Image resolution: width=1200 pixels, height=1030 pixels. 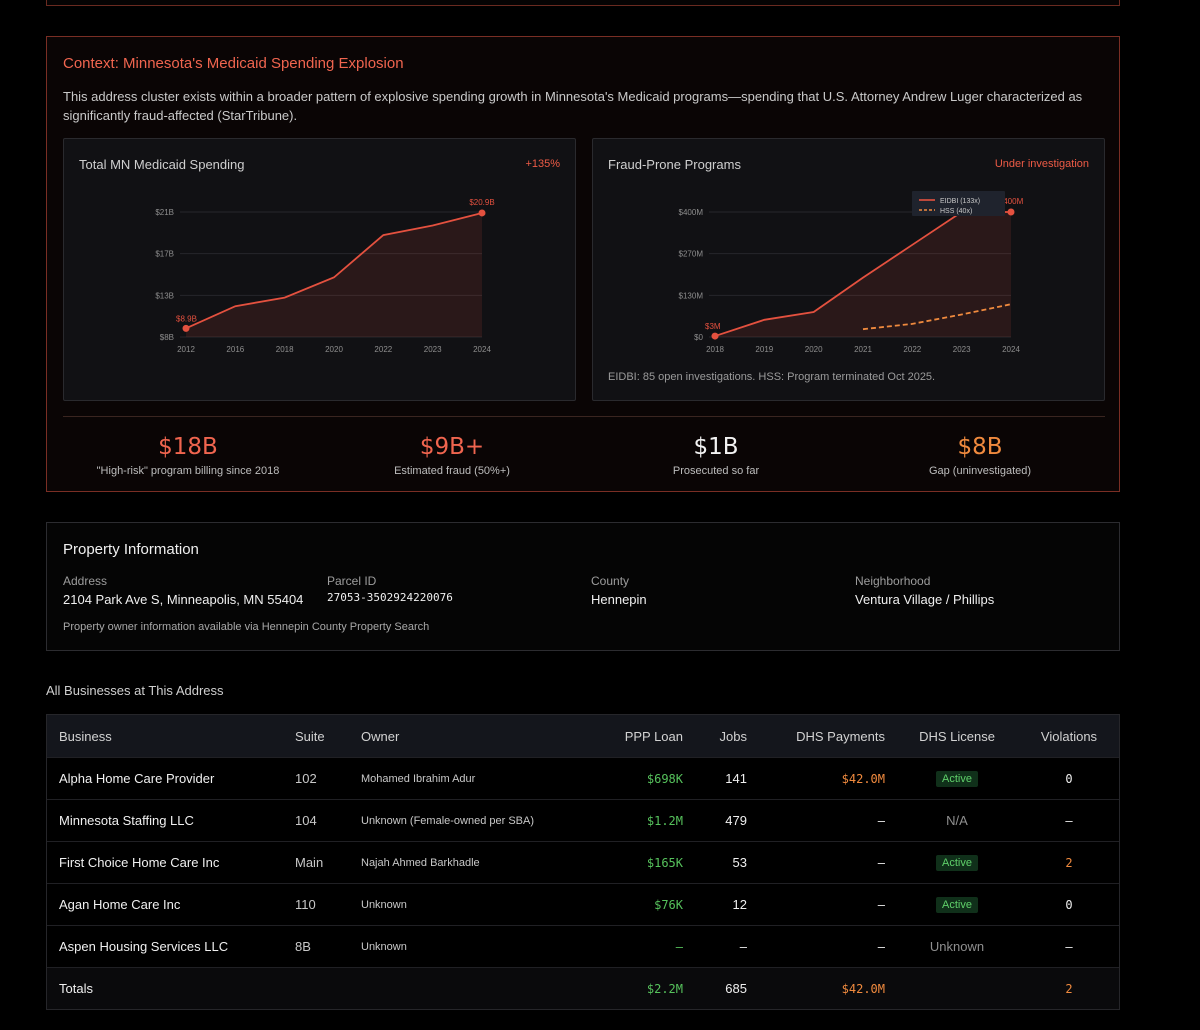 I want to click on property-county: County Hennepin, so click(x=619, y=590).